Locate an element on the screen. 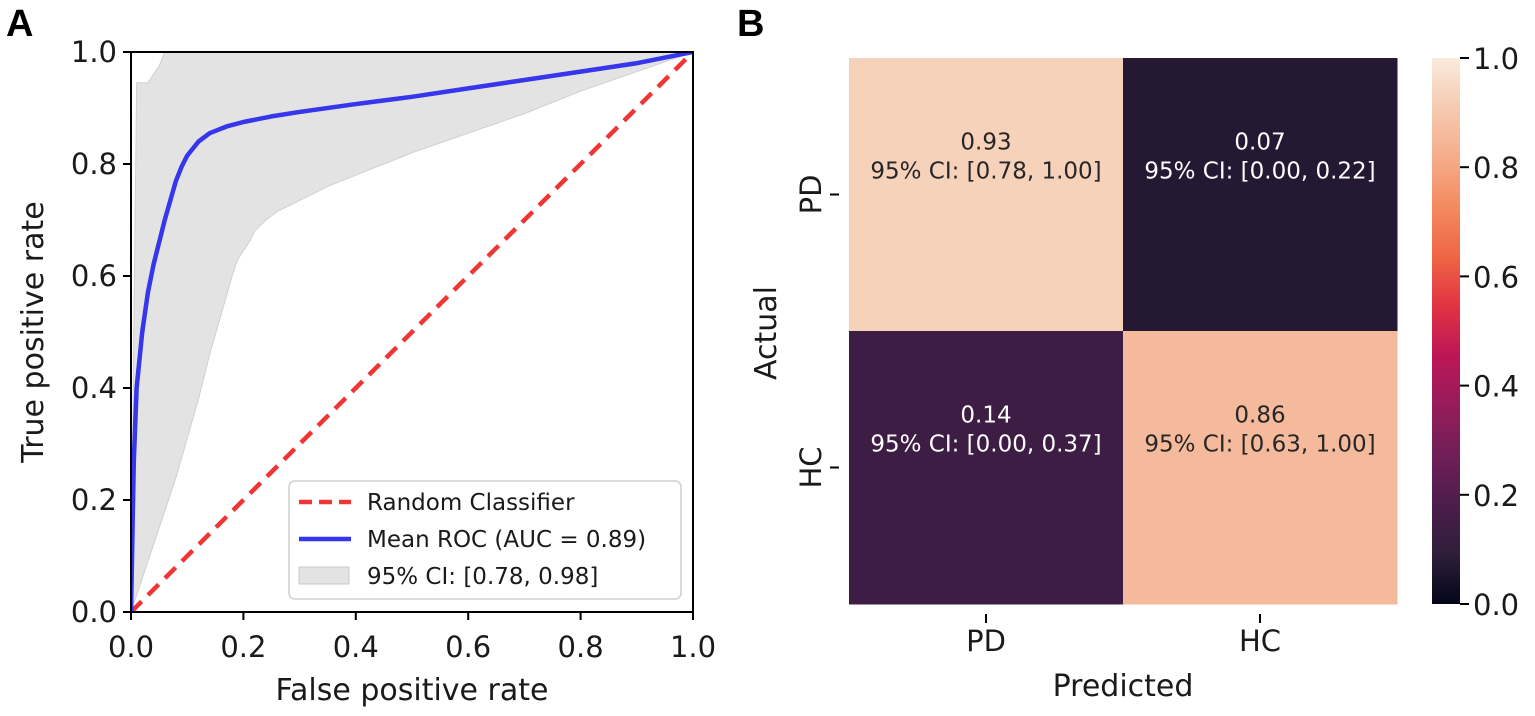  legend-random-label: Random Classifier is located at coordinates (471, 503).